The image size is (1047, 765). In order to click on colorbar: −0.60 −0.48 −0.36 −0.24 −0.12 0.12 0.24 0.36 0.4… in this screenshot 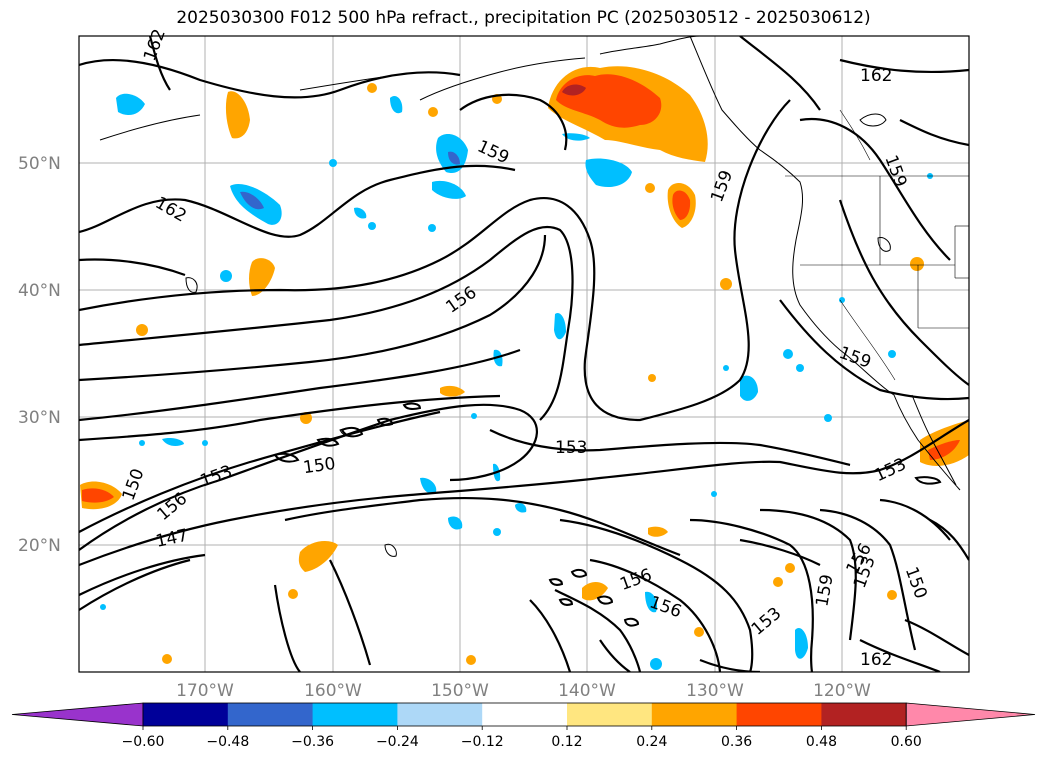, I will do `click(523, 726)`.